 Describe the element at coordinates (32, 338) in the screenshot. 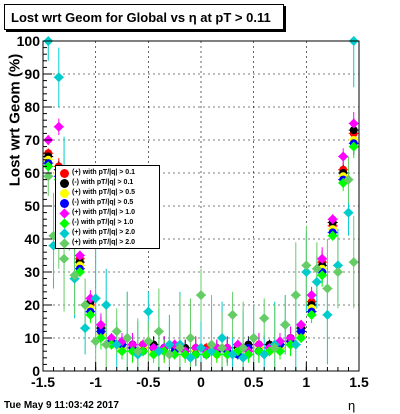

I see `y-tick-label: 10` at that location.